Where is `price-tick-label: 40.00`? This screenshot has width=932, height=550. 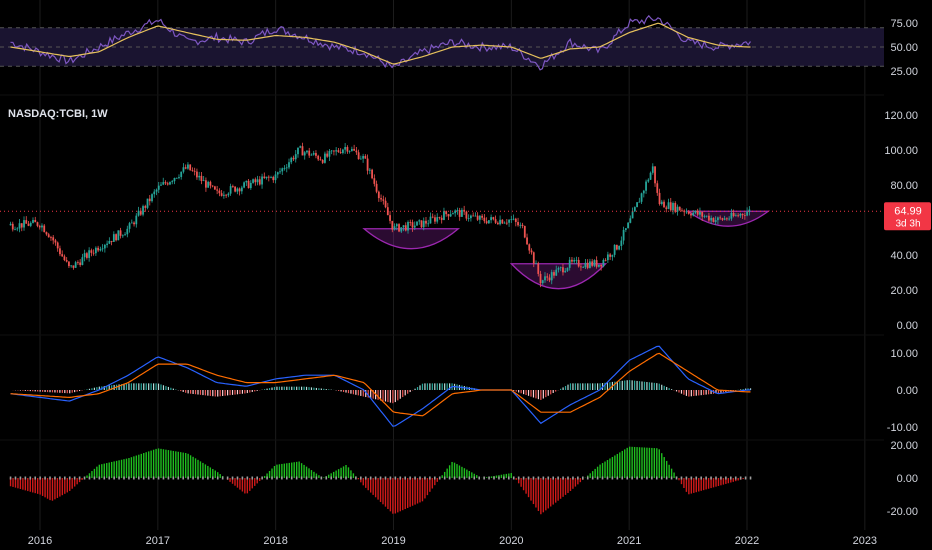 price-tick-label: 40.00 is located at coordinates (904, 256).